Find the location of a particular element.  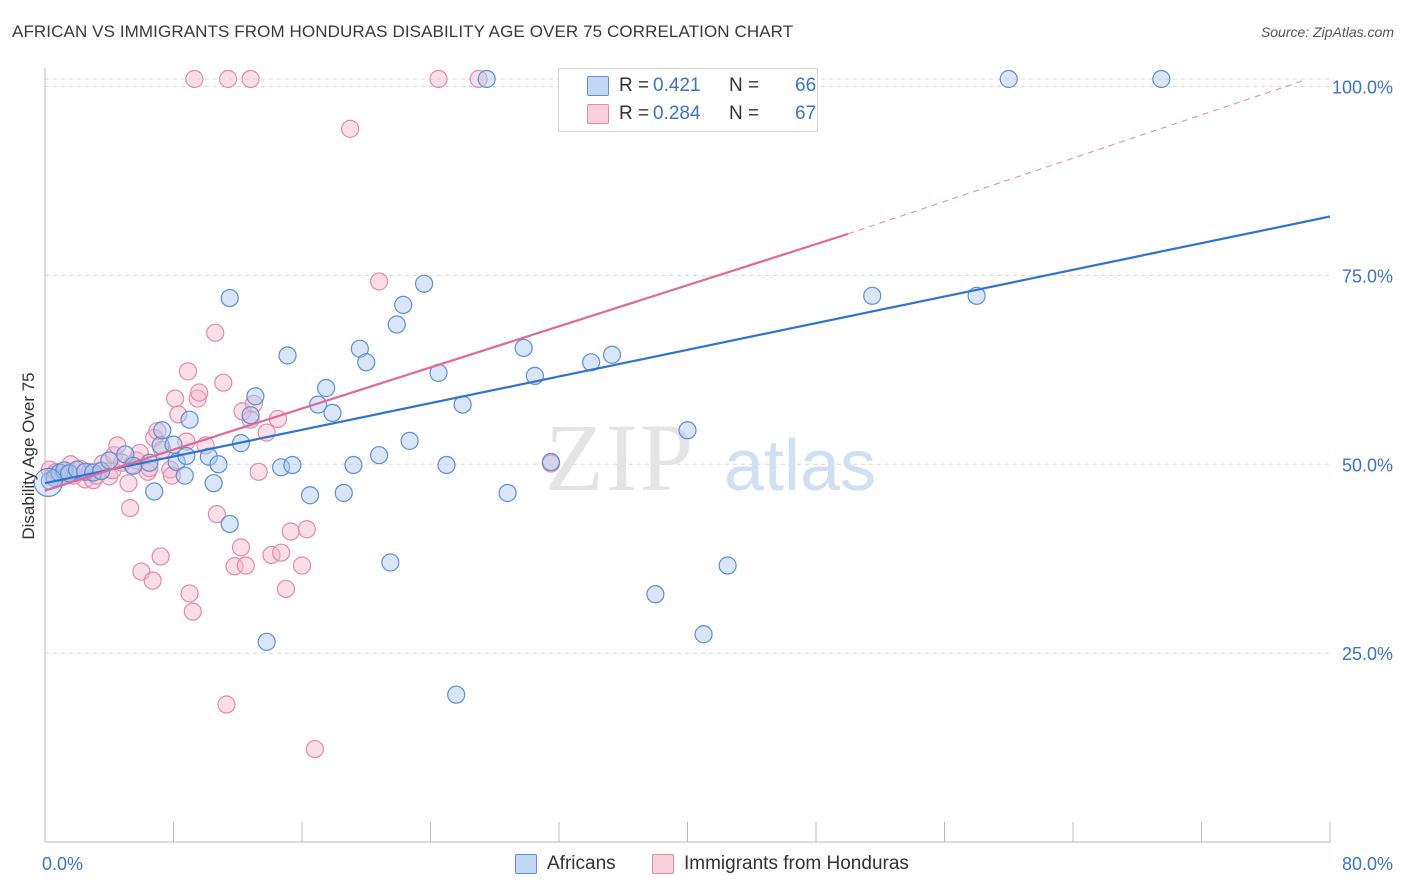

honduras-swatch is located at coordinates (598, 114).